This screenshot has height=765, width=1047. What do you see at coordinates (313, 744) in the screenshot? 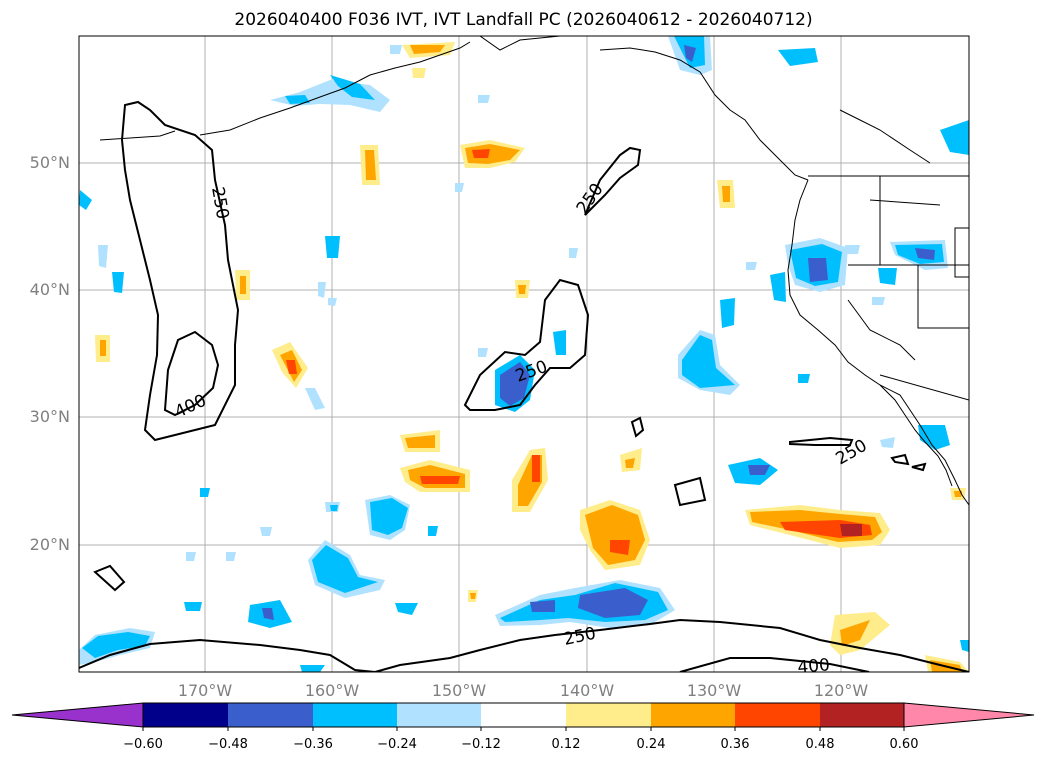
I see `colorbar-tick: −0.36` at bounding box center [313, 744].